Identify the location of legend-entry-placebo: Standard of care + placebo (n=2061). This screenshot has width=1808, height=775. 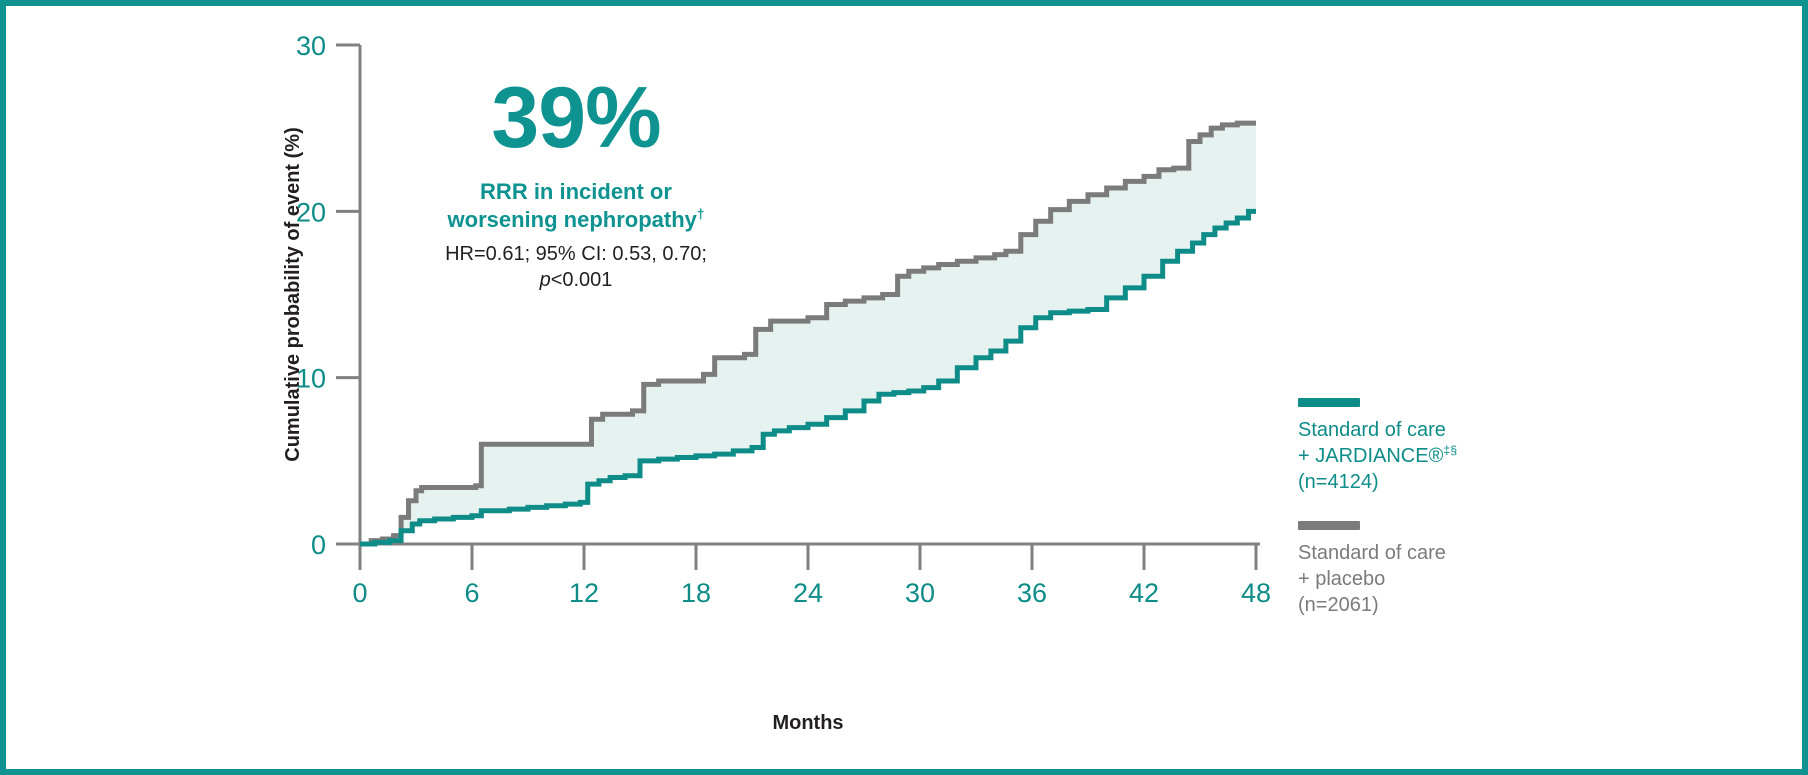
(1408, 569).